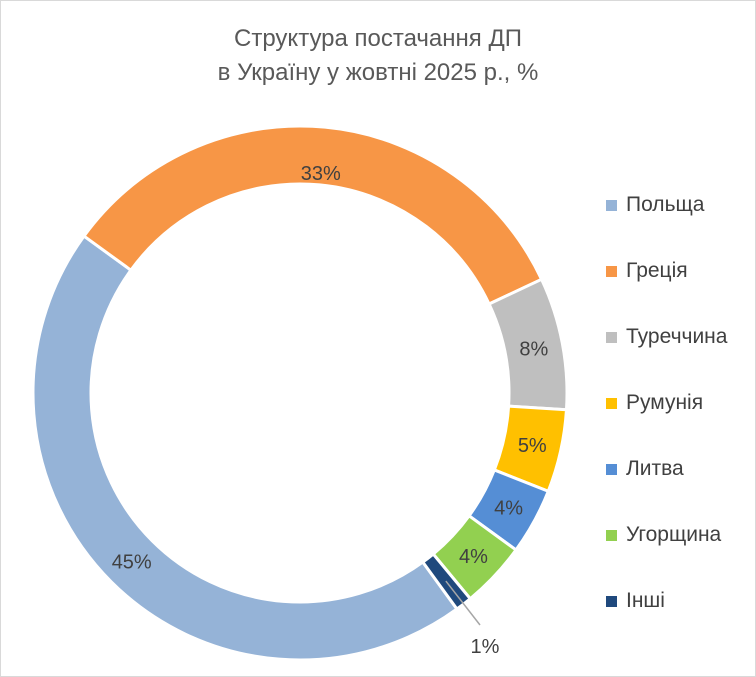  What do you see at coordinates (657, 270) in the screenshot?
I see `legend-label: Греція` at bounding box center [657, 270].